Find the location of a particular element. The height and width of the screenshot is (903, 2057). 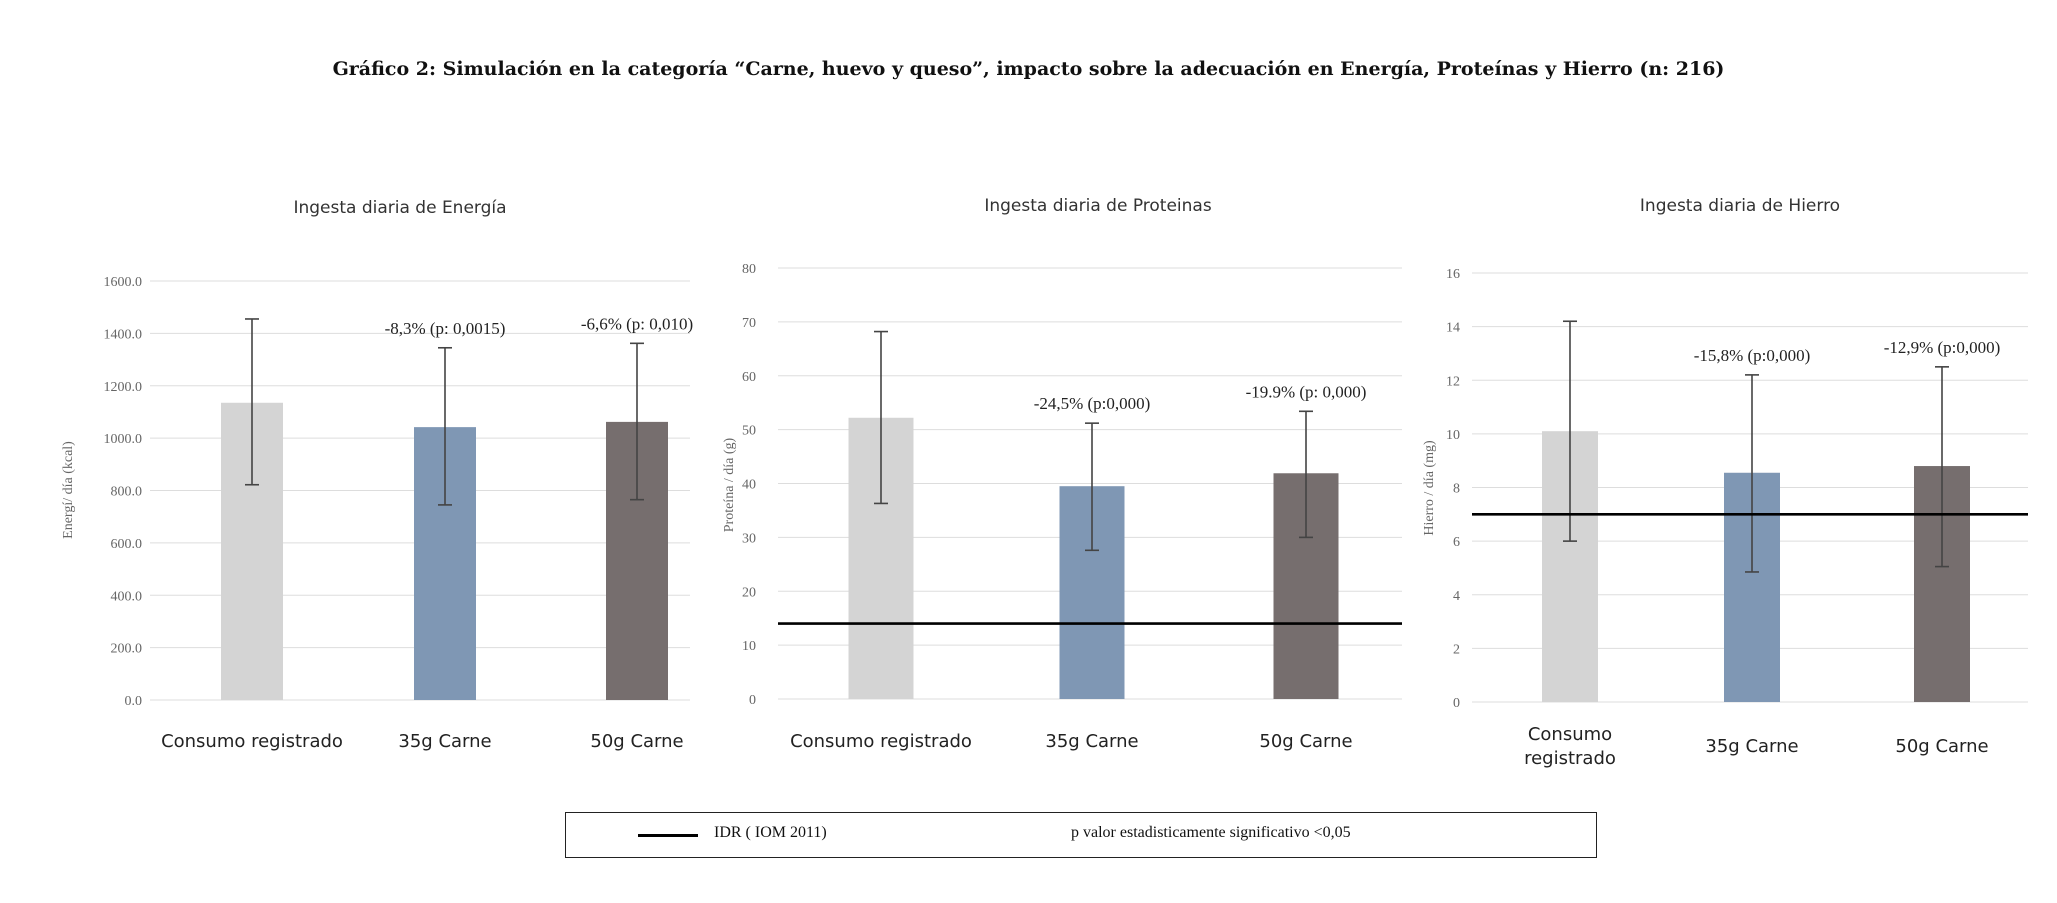

legend-idr-line is located at coordinates (668, 835).